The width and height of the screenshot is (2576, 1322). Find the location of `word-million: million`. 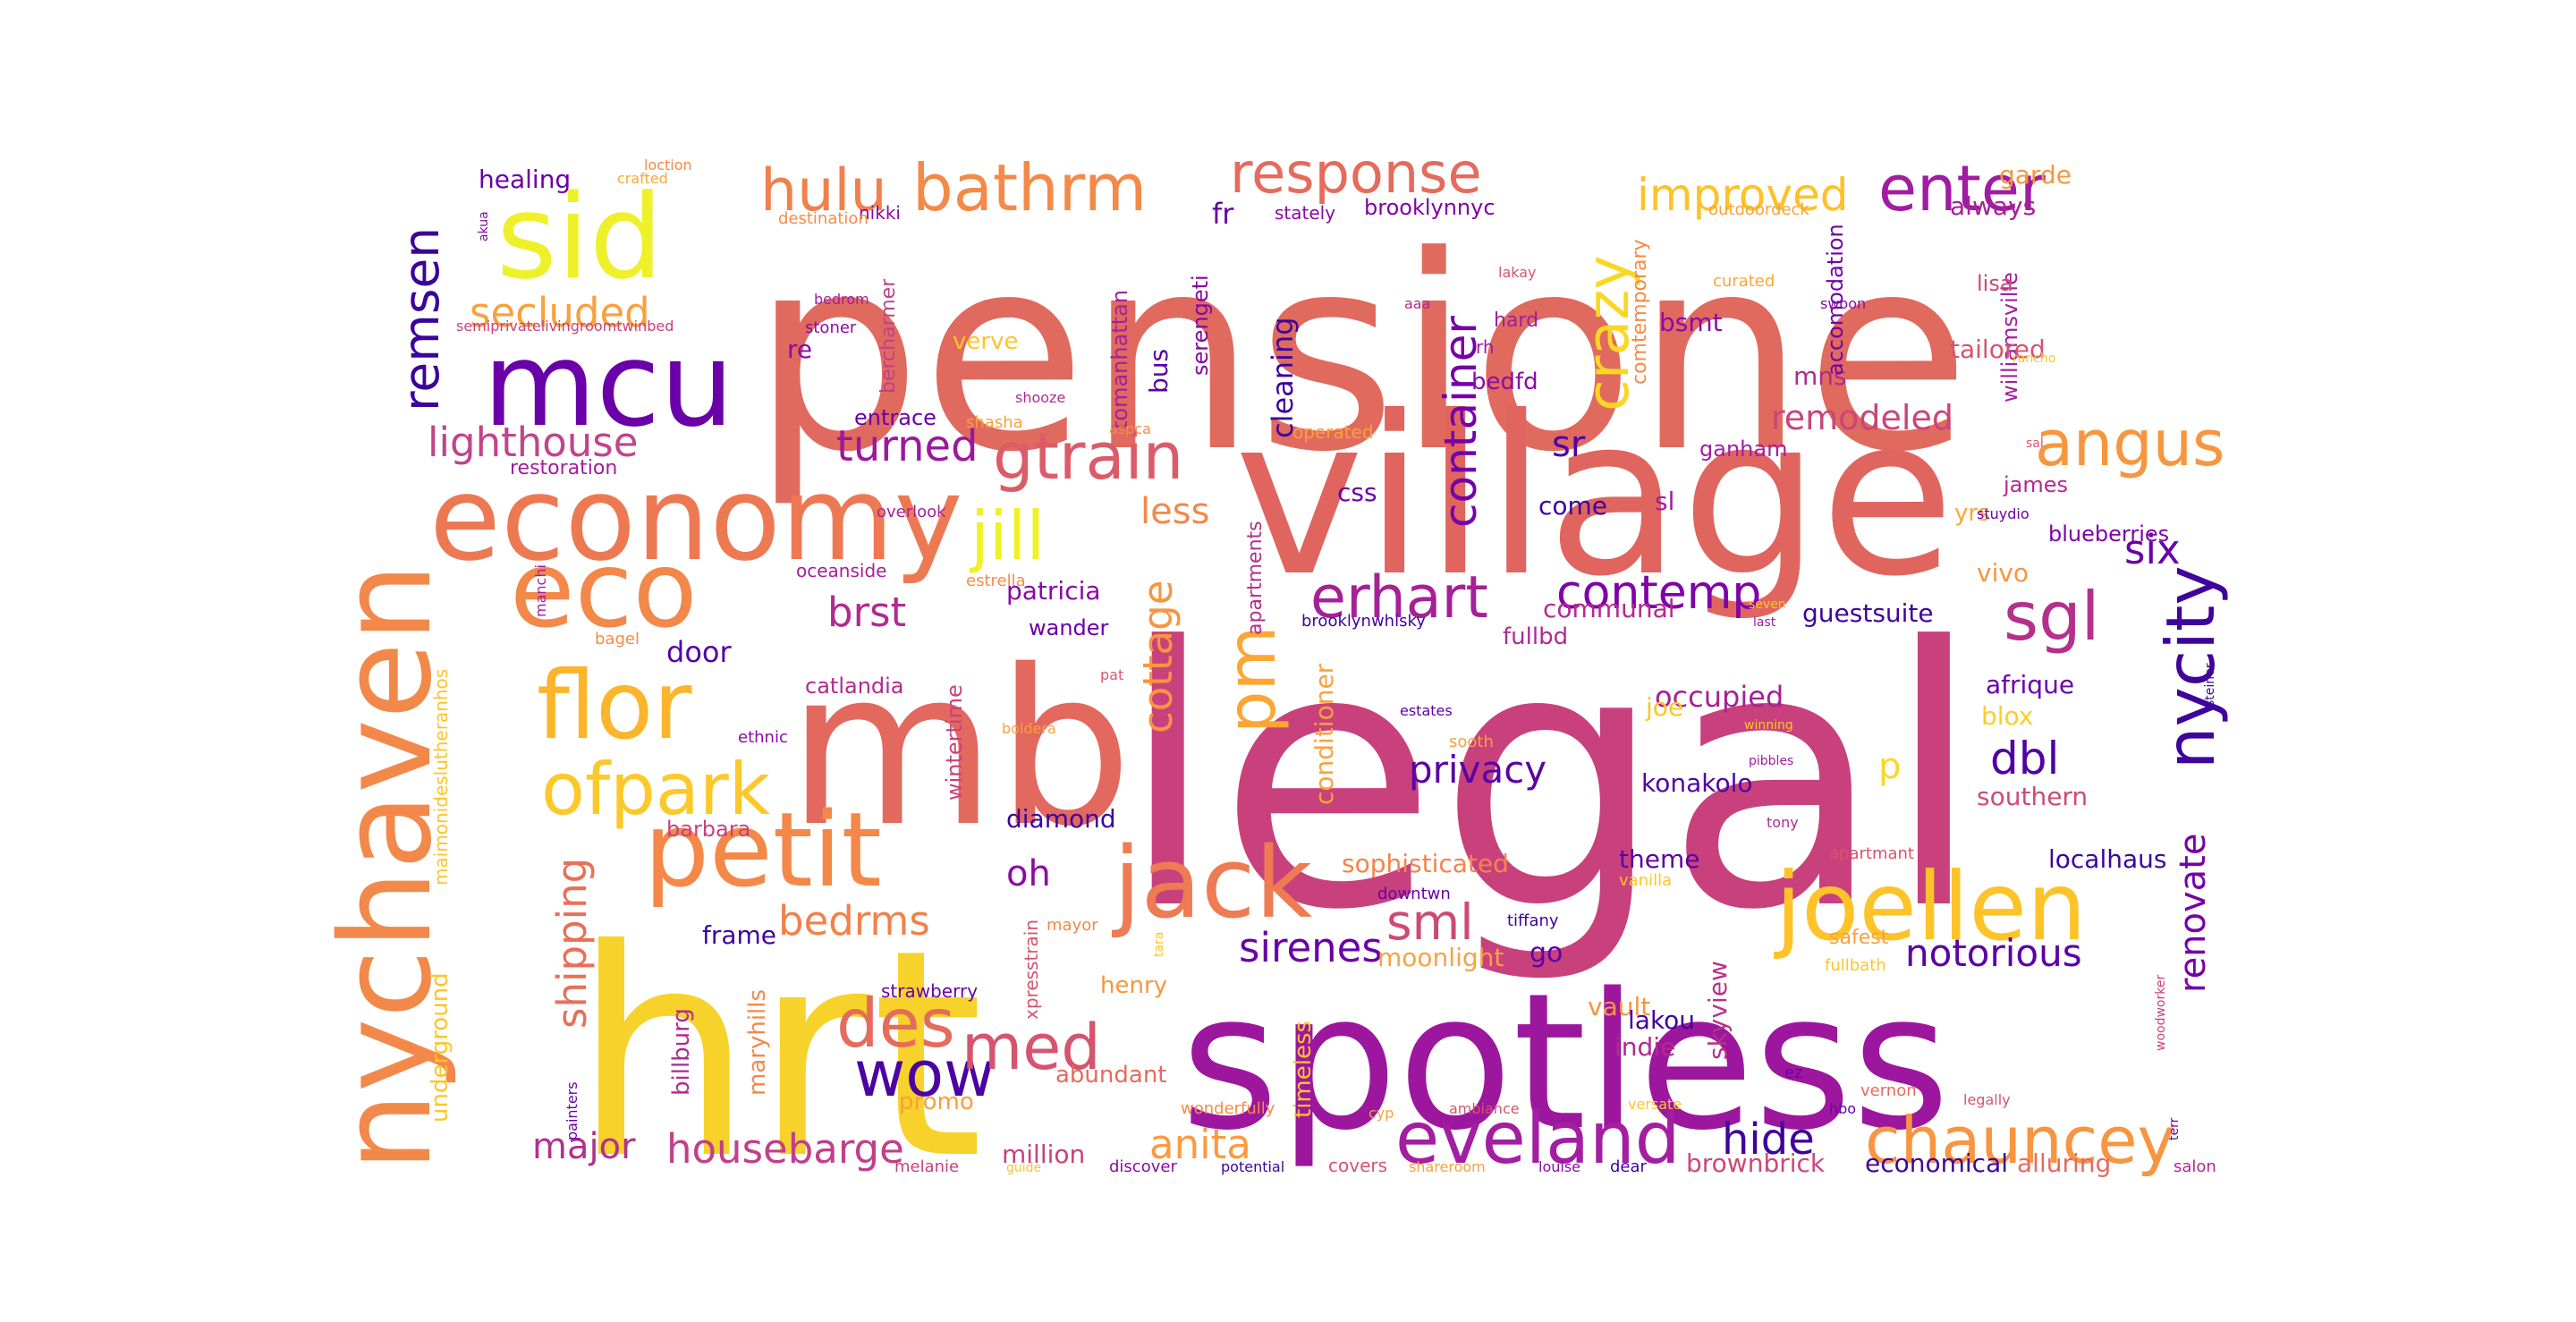

word-million: million is located at coordinates (1043, 1154).